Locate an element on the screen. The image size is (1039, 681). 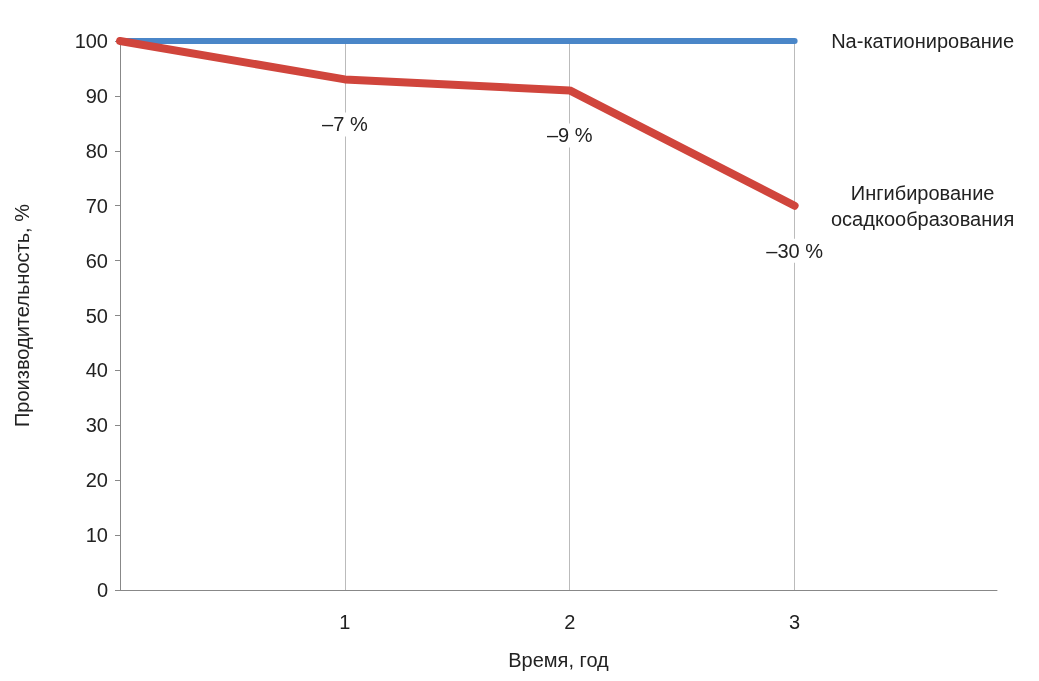
y-tick-label: 0 is located at coordinates (102, 590).